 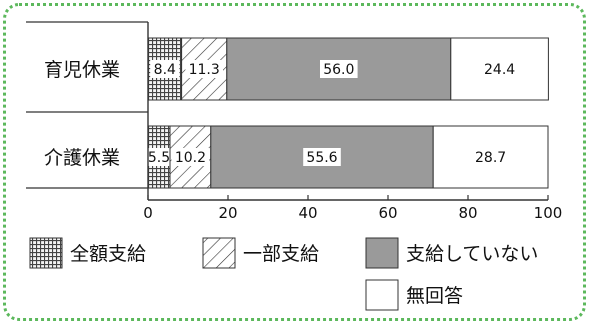 What do you see at coordinates (108, 254) in the screenshot?
I see `legend-label: 全額支給` at bounding box center [108, 254].